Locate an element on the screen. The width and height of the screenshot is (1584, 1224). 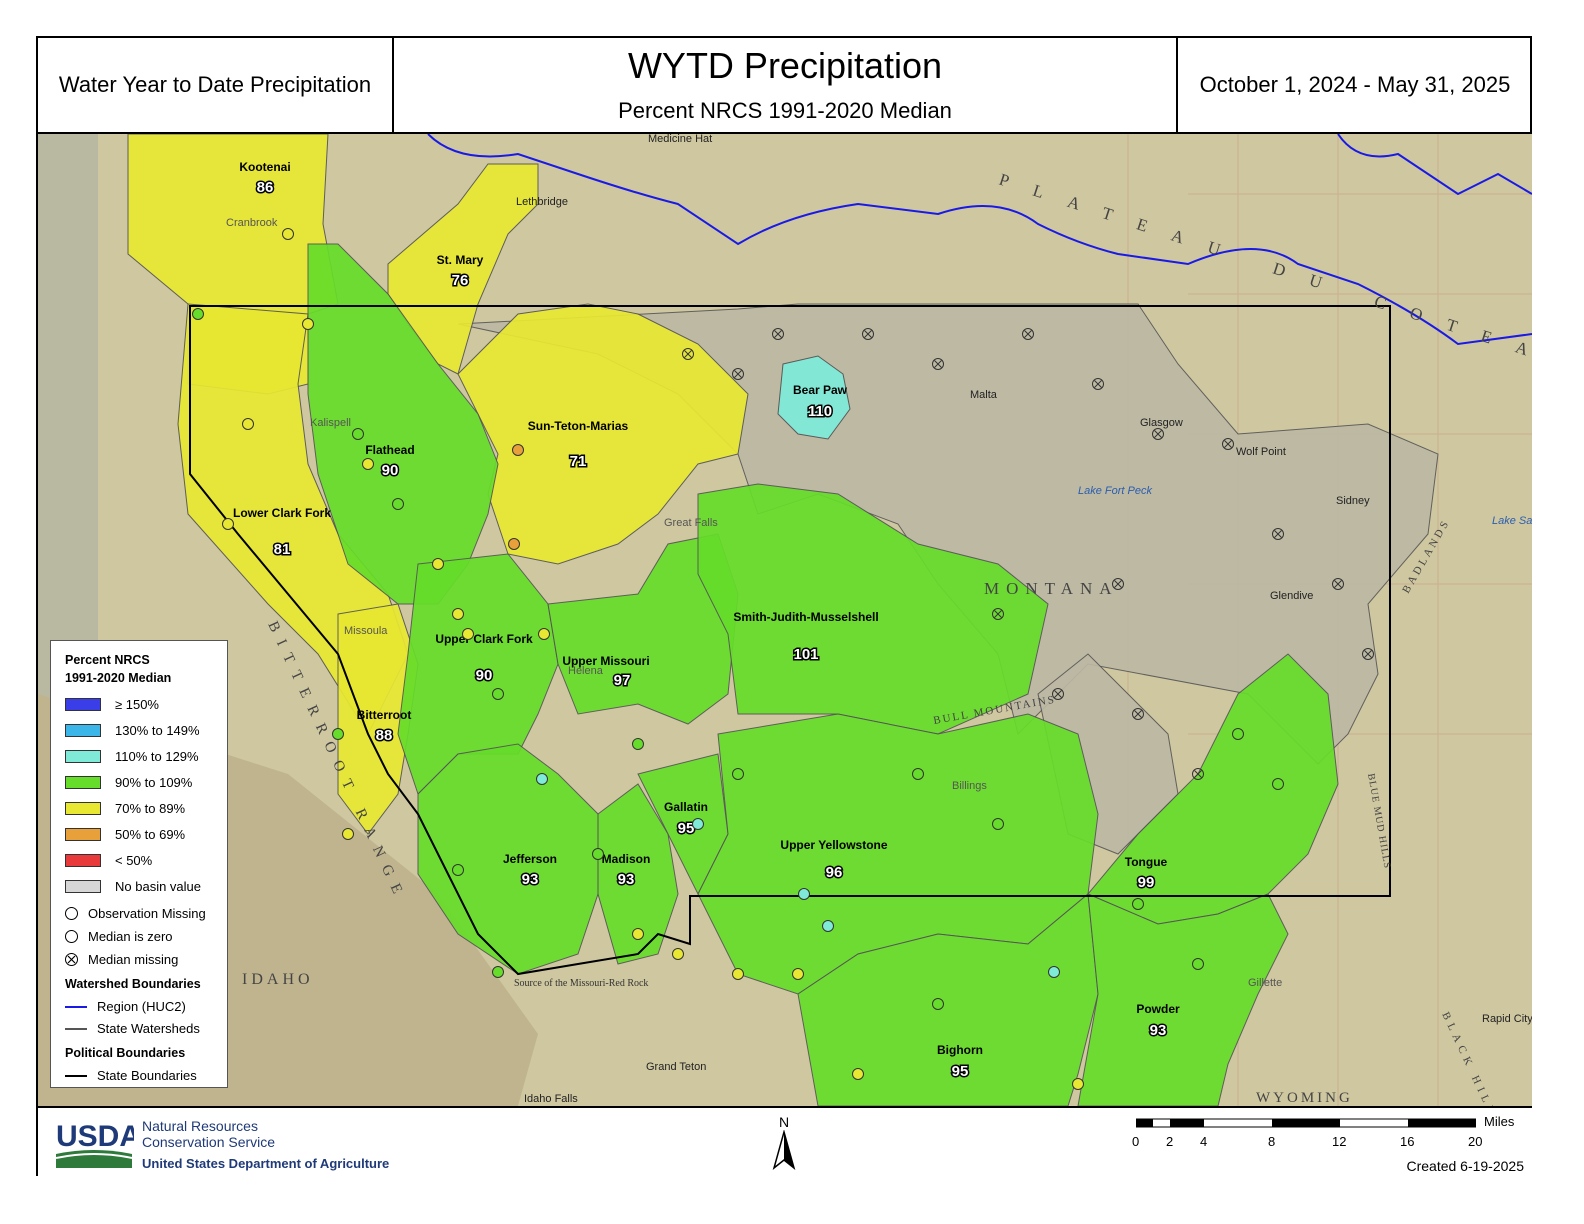
place-malta: Malta is located at coordinates (984, 395).